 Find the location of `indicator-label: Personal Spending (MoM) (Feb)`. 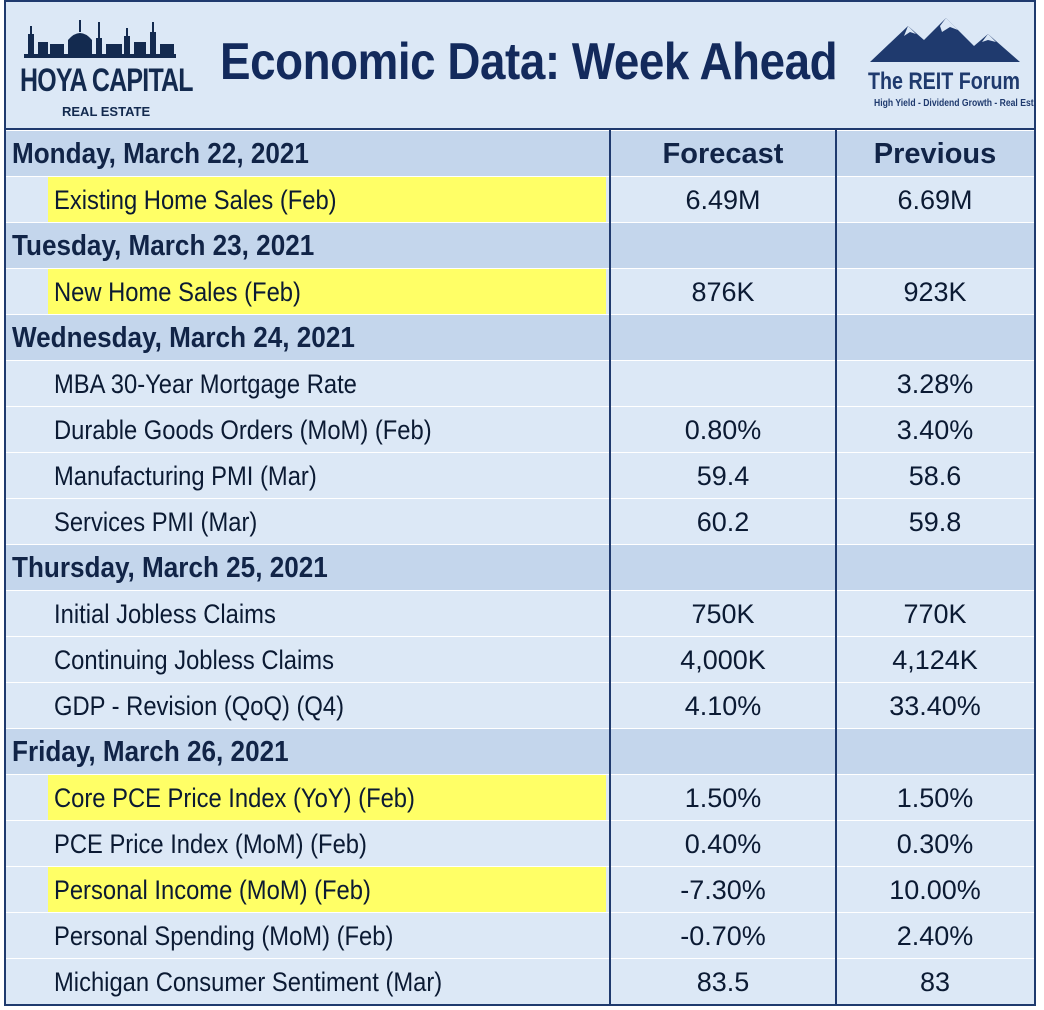

indicator-label: Personal Spending (MoM) (Feb) is located at coordinates (327, 936).